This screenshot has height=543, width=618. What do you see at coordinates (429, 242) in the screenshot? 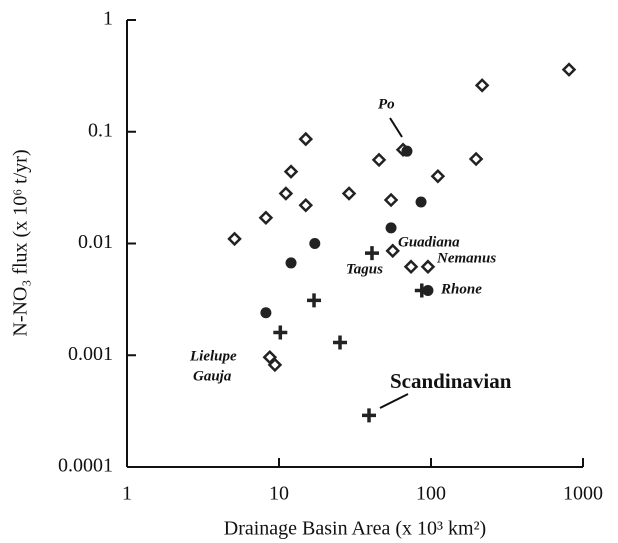
I see `annotation: Guadiana` at bounding box center [429, 242].